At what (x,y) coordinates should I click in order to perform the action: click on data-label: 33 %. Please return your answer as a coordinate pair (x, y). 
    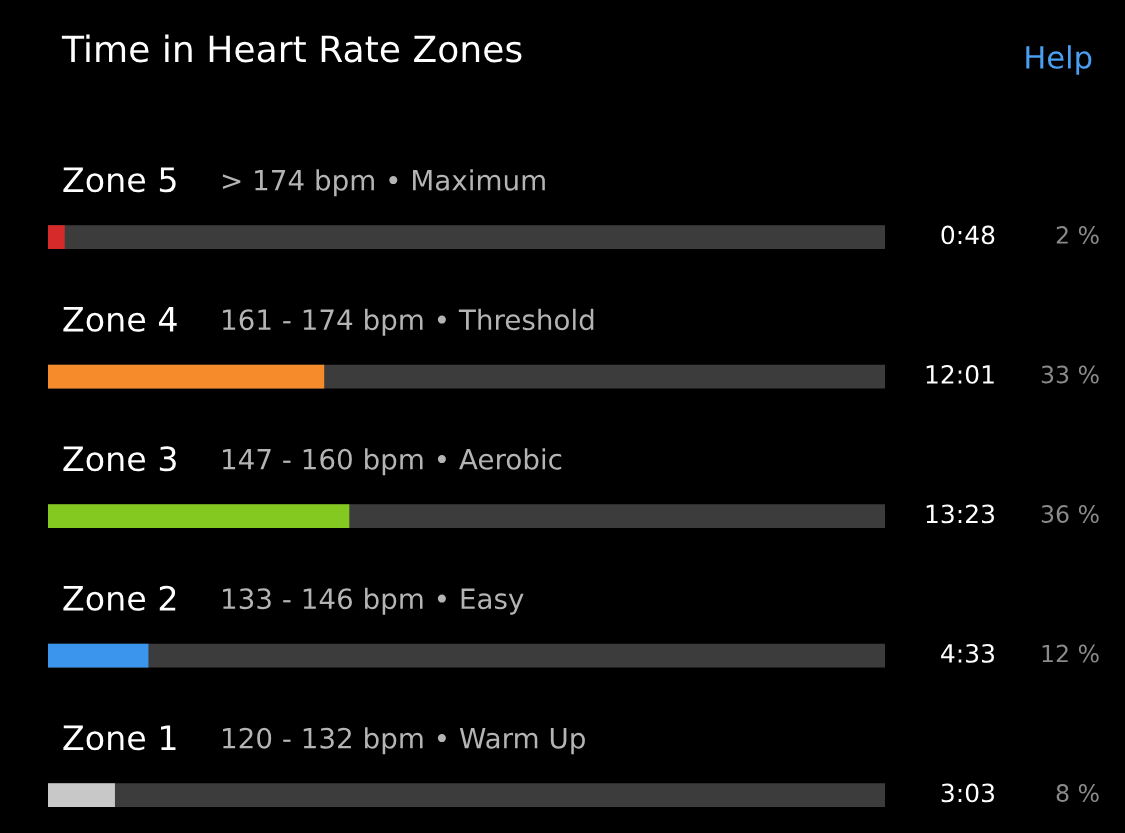
    Looking at the image, I should click on (1070, 374).